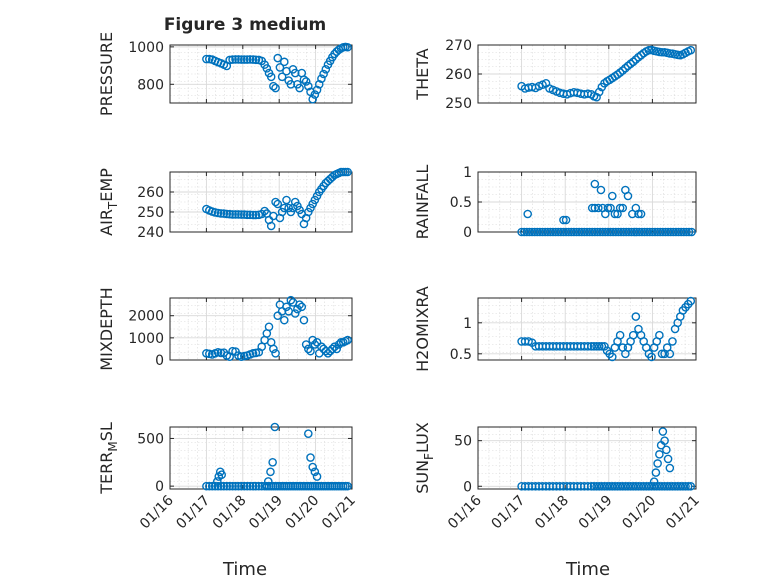  What do you see at coordinates (244, 569) in the screenshot?
I see `x-axis-label-left: Time` at bounding box center [244, 569].